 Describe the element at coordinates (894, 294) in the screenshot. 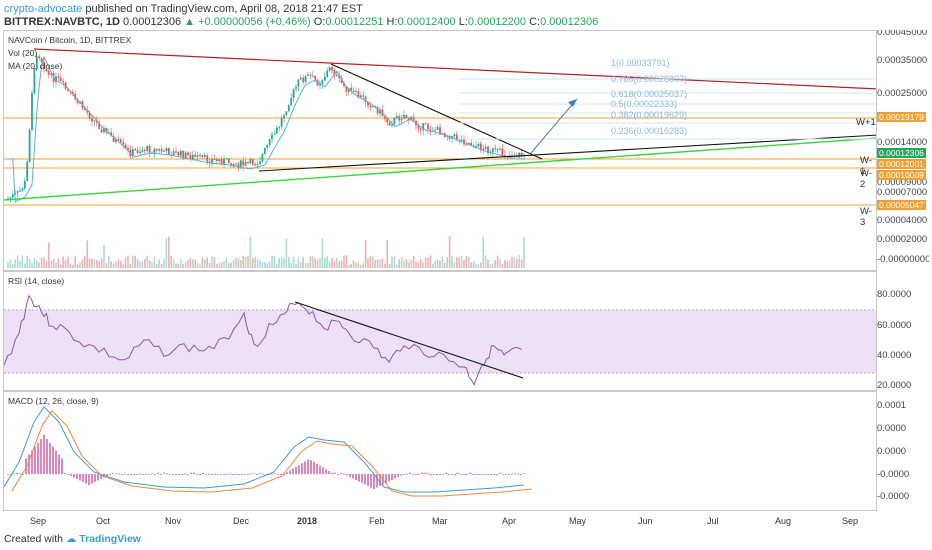

I see `rsi-tick: 80.0000` at that location.